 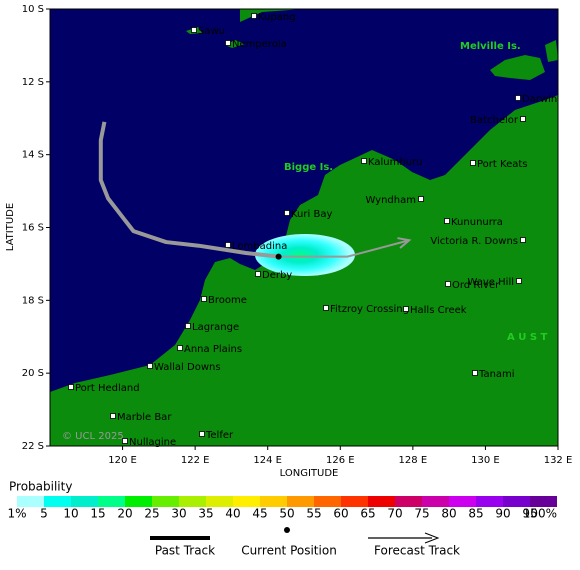 What do you see at coordinates (496, 374) in the screenshot?
I see `place-label: Tanami` at bounding box center [496, 374].